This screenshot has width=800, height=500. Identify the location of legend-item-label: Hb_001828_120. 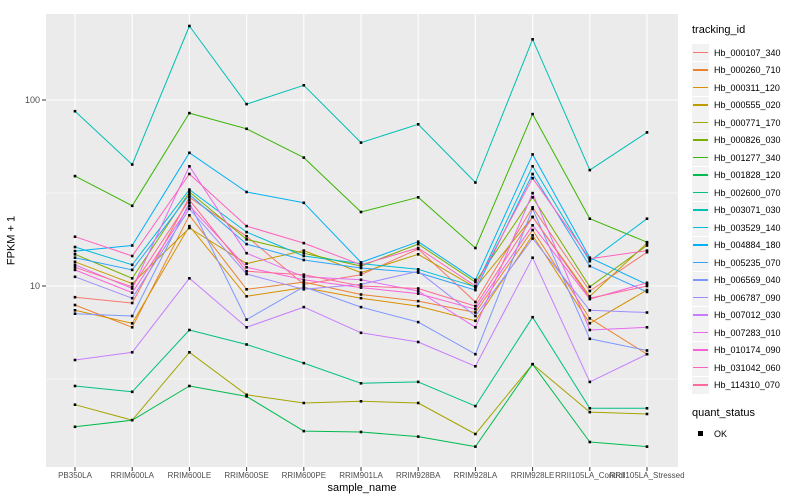
(747, 175).